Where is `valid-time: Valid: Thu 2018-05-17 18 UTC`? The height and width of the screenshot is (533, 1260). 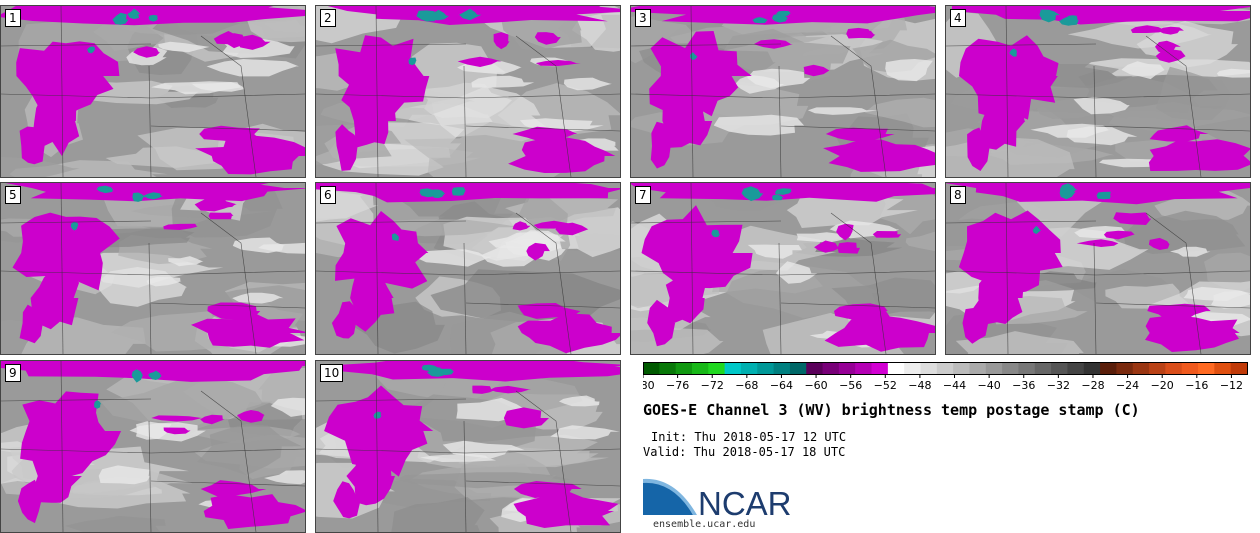
valid-time: Valid: Thu 2018-05-17 18 UTC is located at coordinates (744, 452).